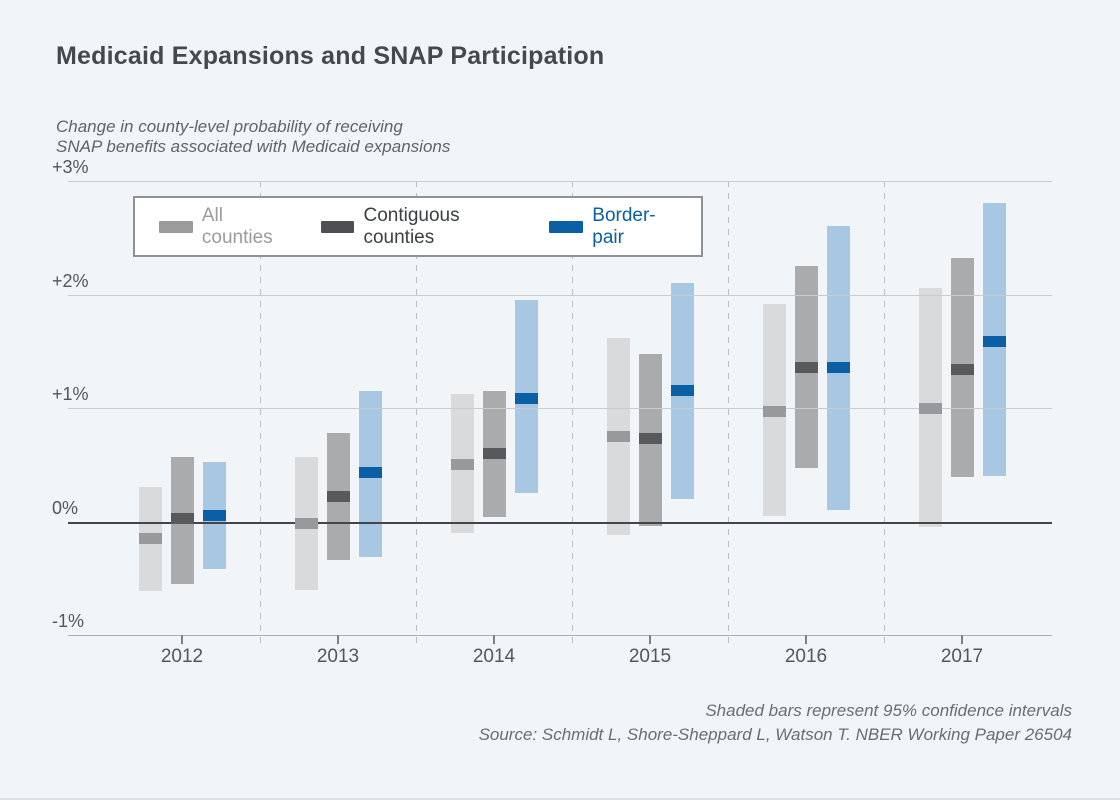  Describe the element at coordinates (962, 369) in the screenshot. I see `point-estimate-2017-contiguous-counties` at that location.